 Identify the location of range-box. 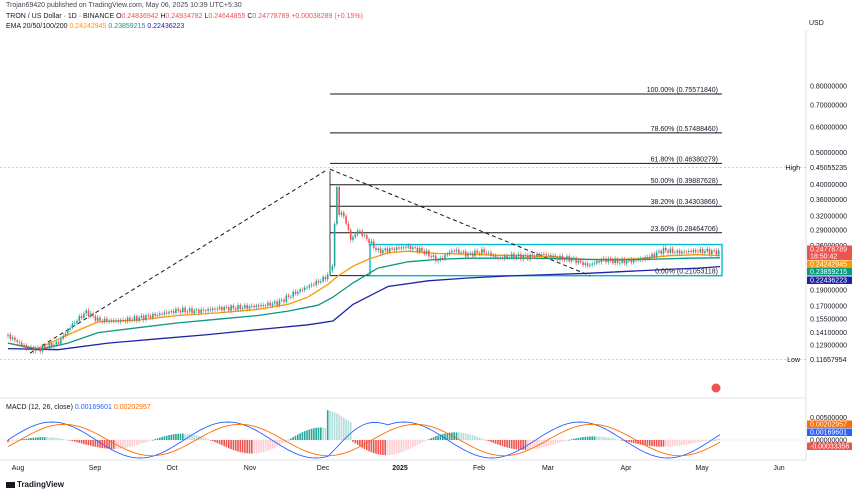
(546, 260).